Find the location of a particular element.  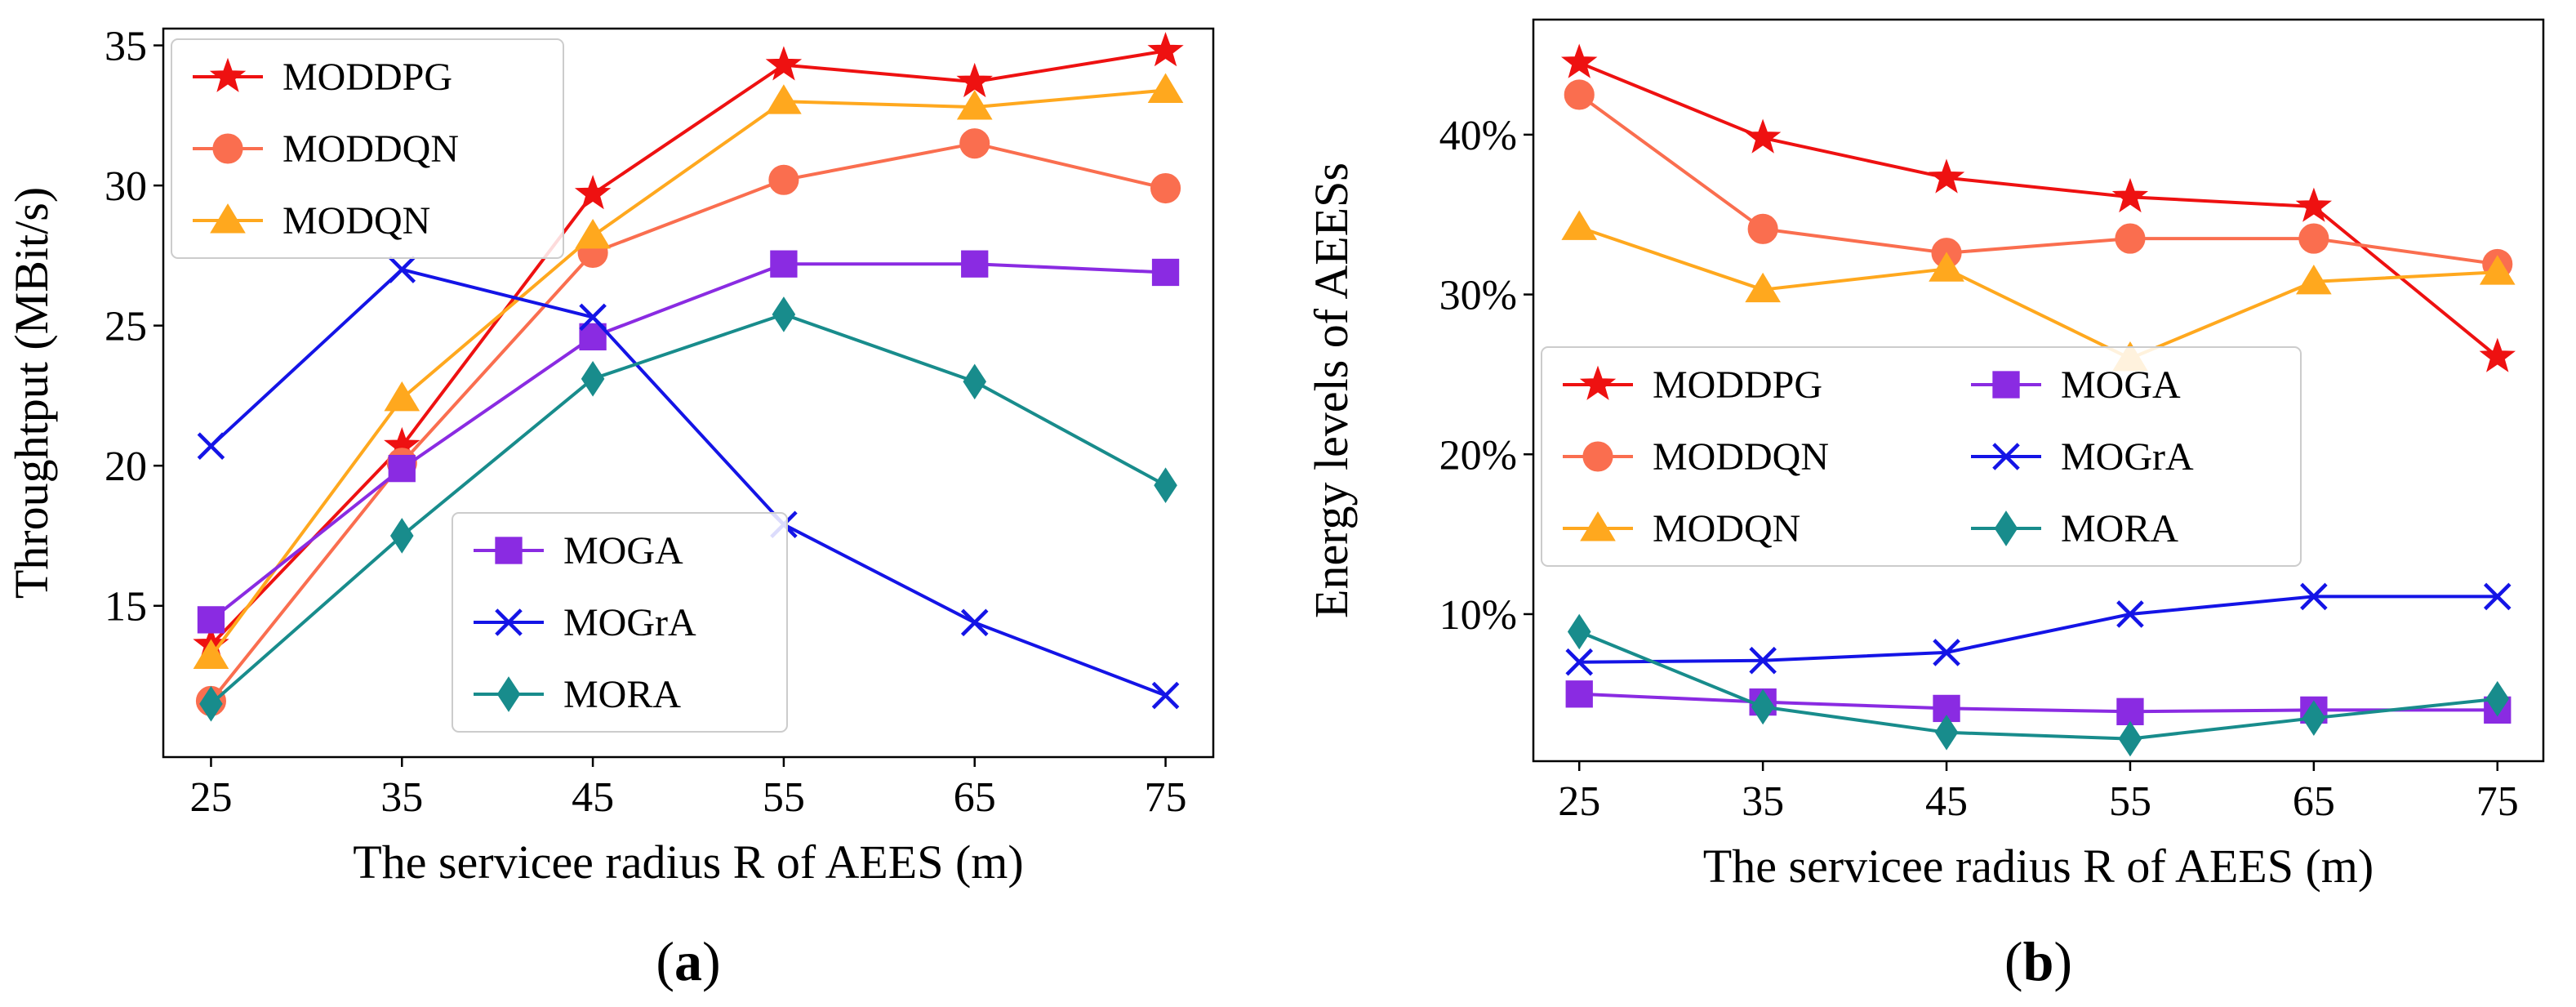

y-tick-label: 30% is located at coordinates (1478, 296).